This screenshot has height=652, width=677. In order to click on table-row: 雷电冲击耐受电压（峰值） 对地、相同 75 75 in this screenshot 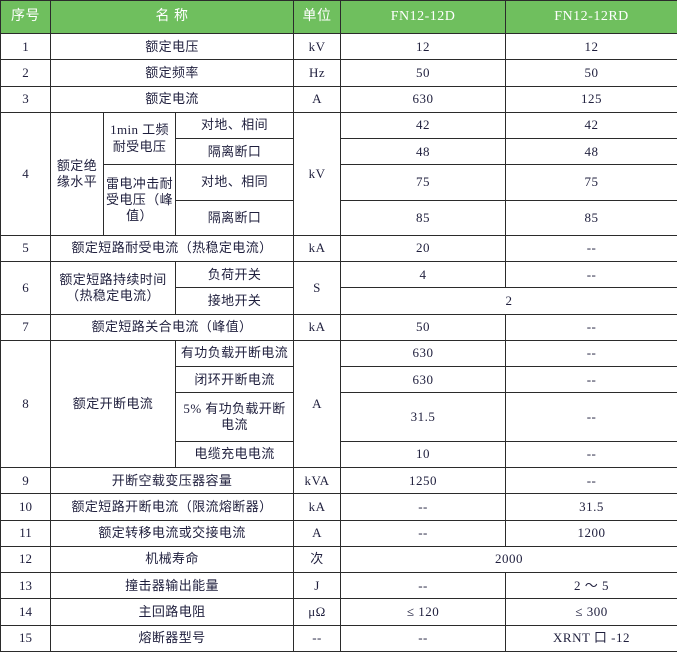, I will do `click(339, 200)`.